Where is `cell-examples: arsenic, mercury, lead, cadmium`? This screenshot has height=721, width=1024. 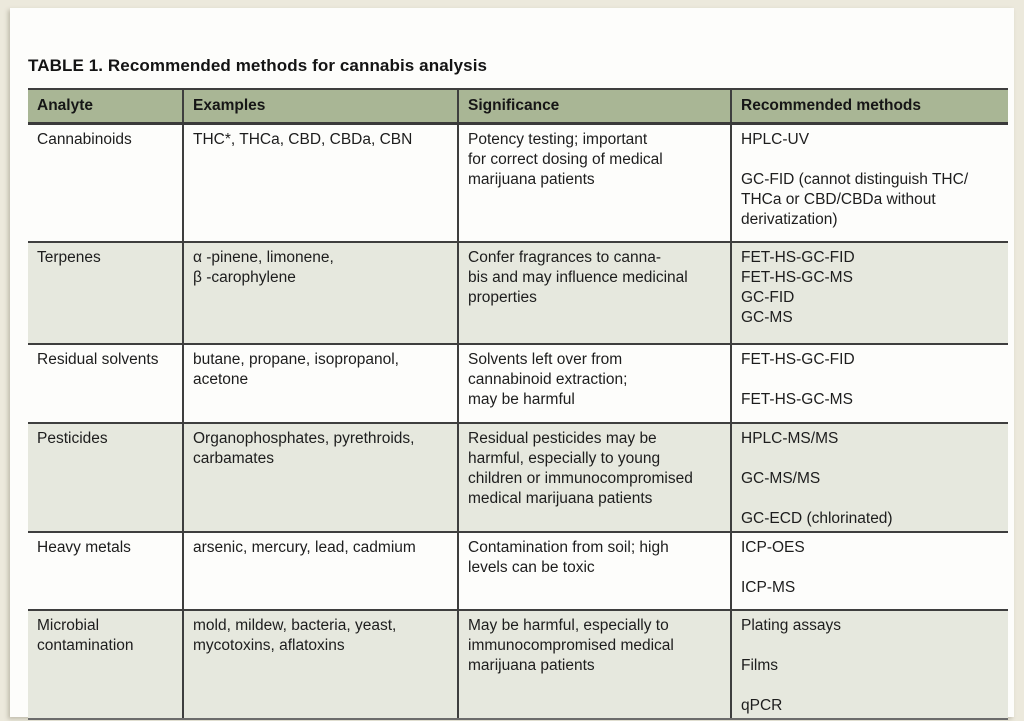 cell-examples: arsenic, mercury, lead, cadmium is located at coordinates (320, 570).